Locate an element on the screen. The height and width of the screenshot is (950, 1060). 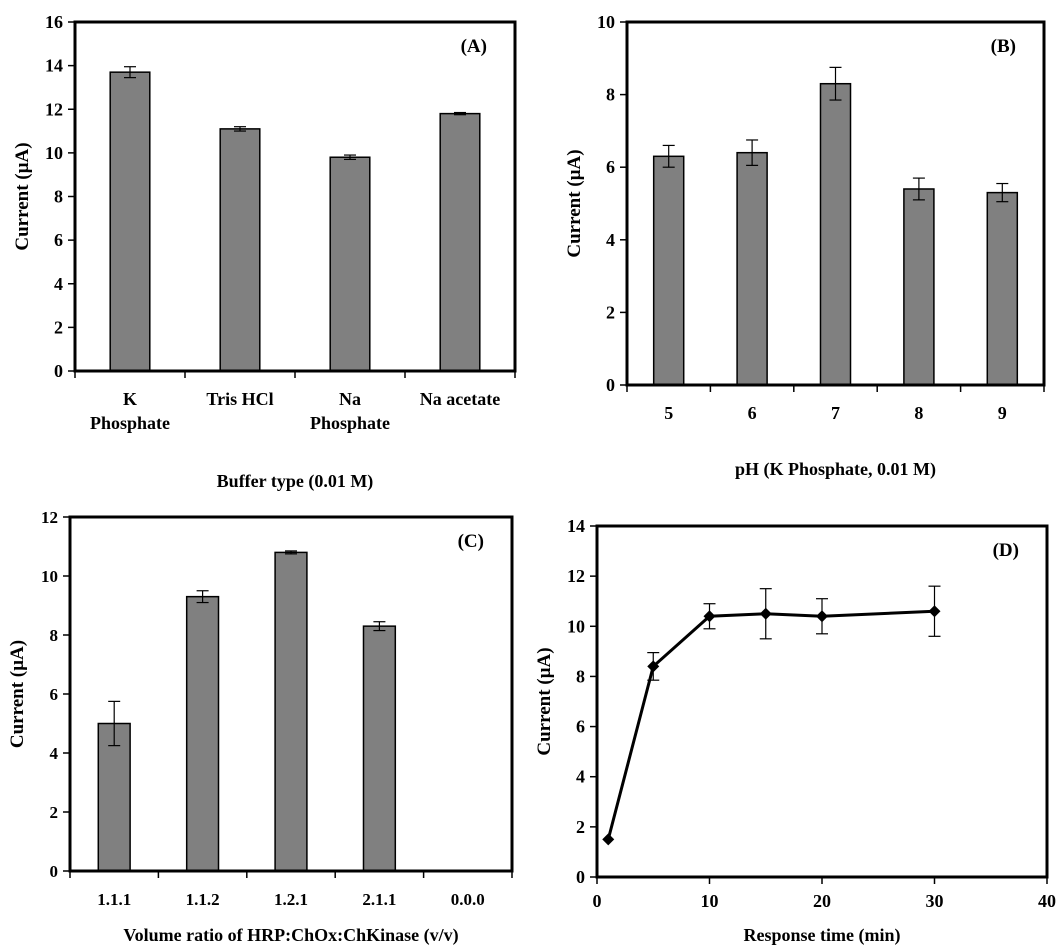
x-axis-label: Response time (min) is located at coordinates (822, 935).